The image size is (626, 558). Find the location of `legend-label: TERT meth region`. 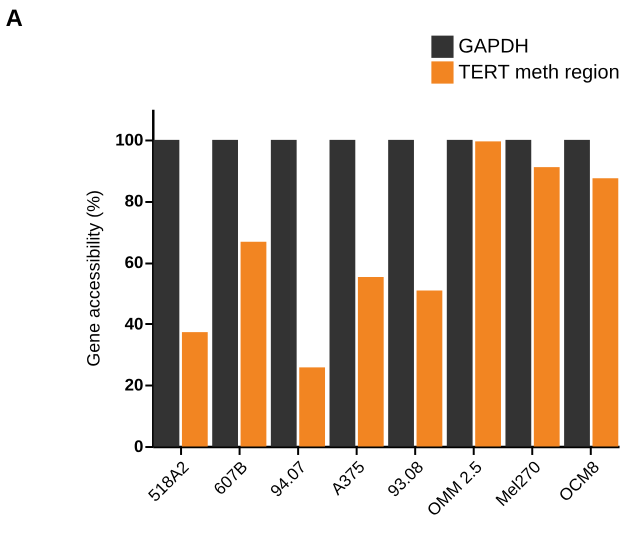

legend-label: TERT meth region is located at coordinates (539, 72).